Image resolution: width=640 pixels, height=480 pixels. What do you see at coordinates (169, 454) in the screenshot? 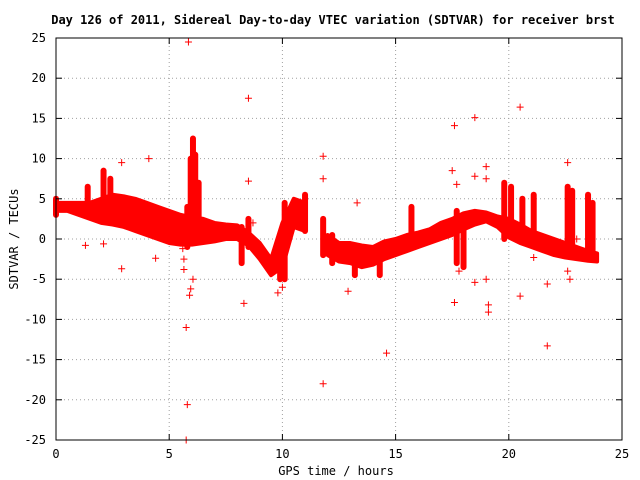
I see `x-tick-label: 5` at bounding box center [169, 454].